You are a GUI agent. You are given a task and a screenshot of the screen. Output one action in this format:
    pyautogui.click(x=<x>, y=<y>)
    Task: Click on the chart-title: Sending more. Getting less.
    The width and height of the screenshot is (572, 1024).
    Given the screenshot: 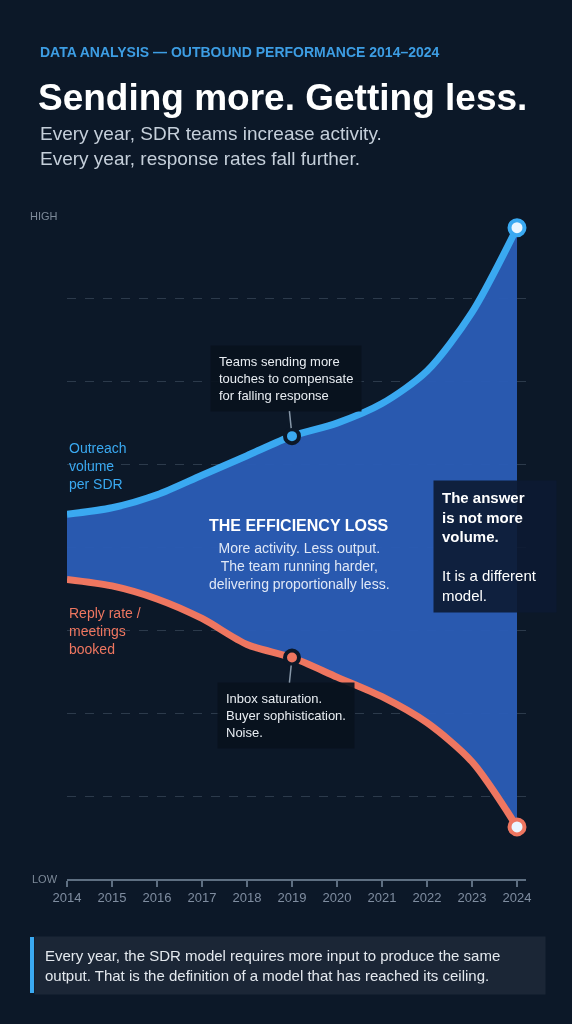 What is the action you would take?
    pyautogui.click(x=283, y=97)
    